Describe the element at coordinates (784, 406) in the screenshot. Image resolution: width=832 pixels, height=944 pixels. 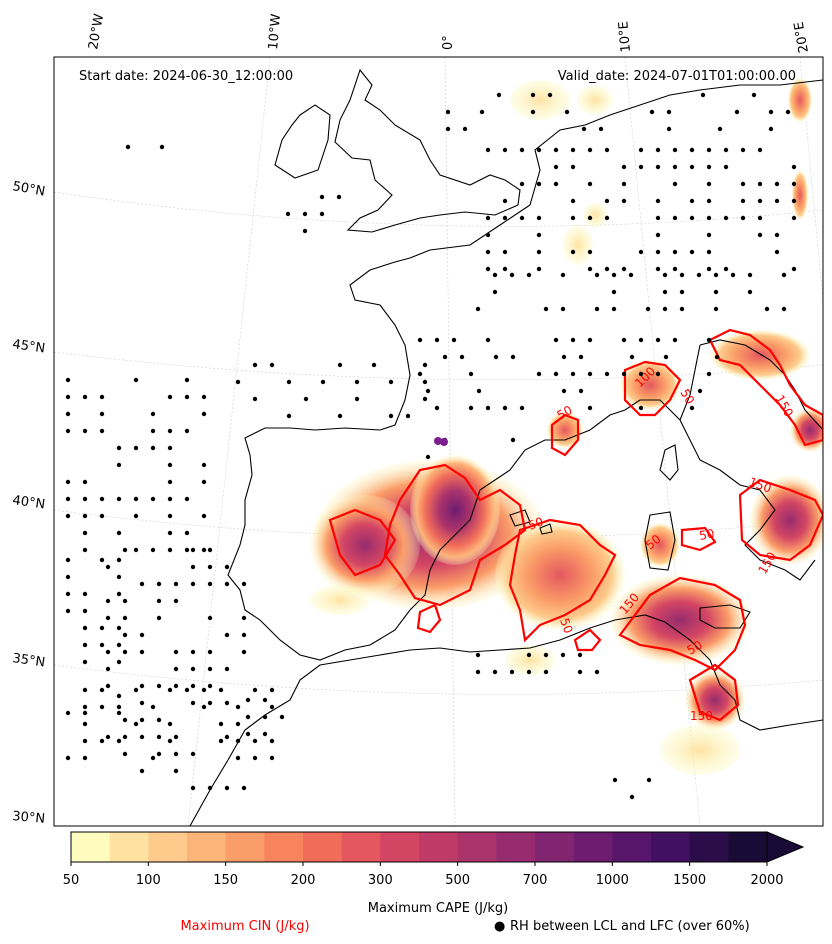
I see `cin-label: 150` at that location.